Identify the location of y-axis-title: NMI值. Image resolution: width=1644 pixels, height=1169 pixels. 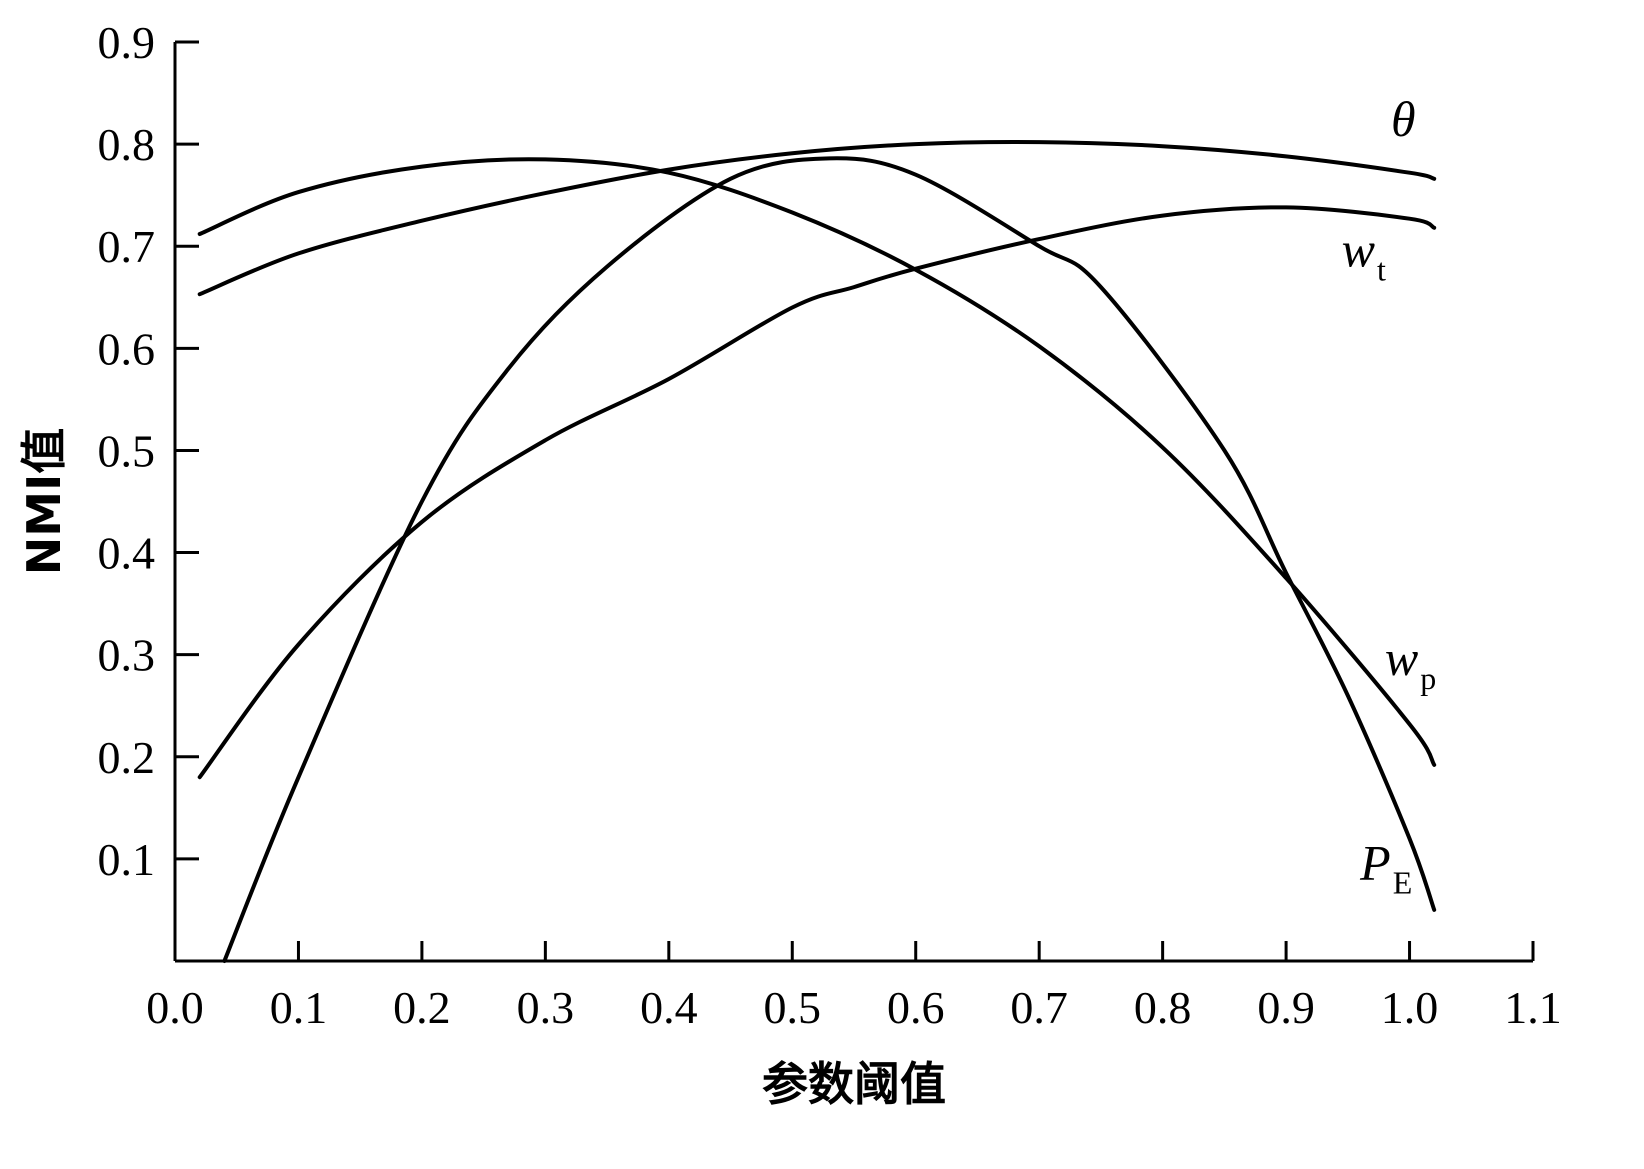
(44, 501).